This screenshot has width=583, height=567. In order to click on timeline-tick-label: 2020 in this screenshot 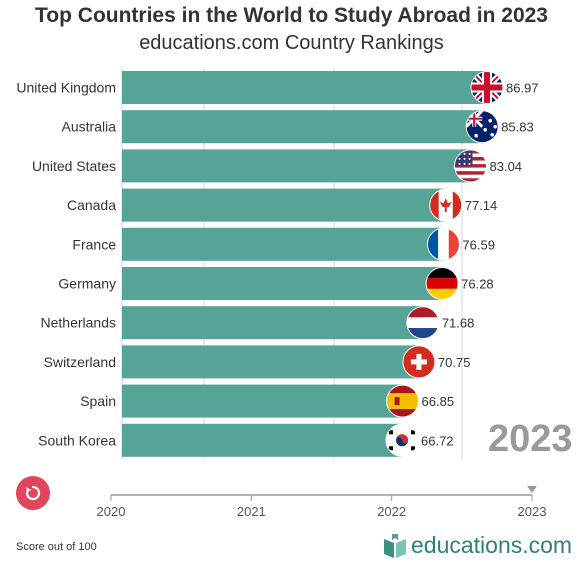, I will do `click(111, 511)`.